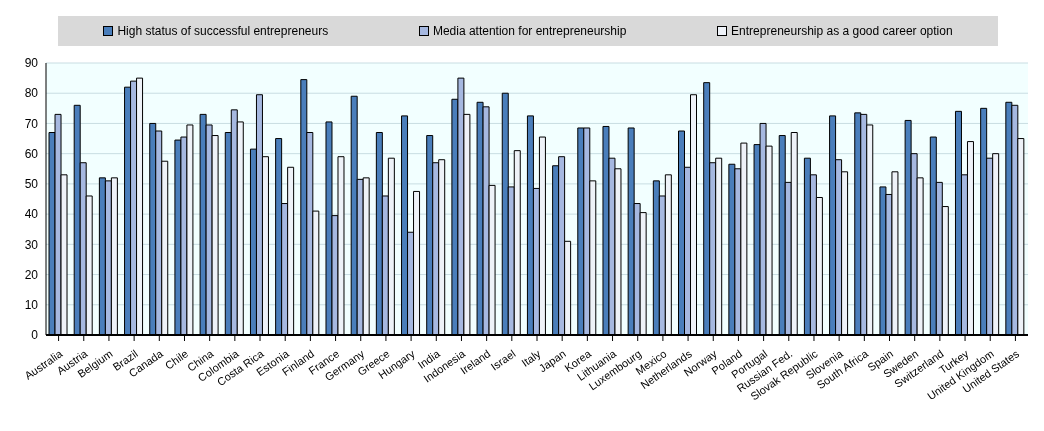  I want to click on y-tick-label: 40, so click(31, 214).